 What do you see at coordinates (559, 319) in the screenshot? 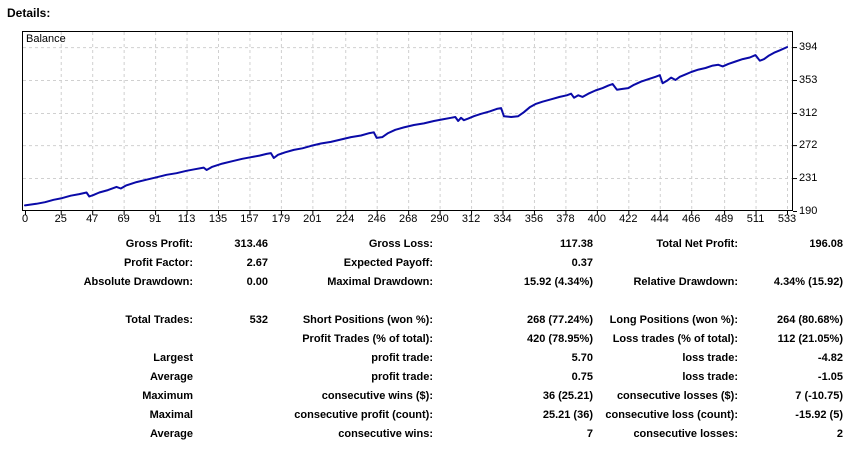
I see `stat-value: 268 (77.24%)` at bounding box center [559, 319].